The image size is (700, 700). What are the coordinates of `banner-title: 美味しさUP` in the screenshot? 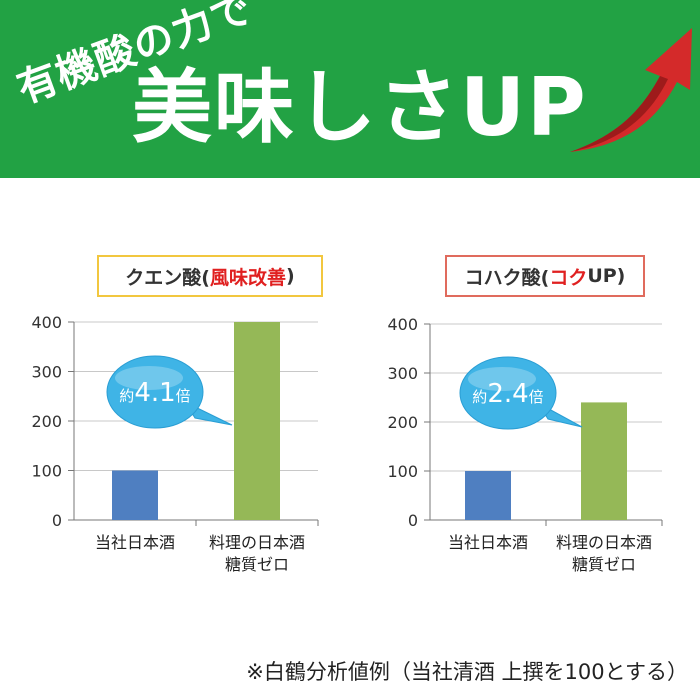 It's located at (360, 107).